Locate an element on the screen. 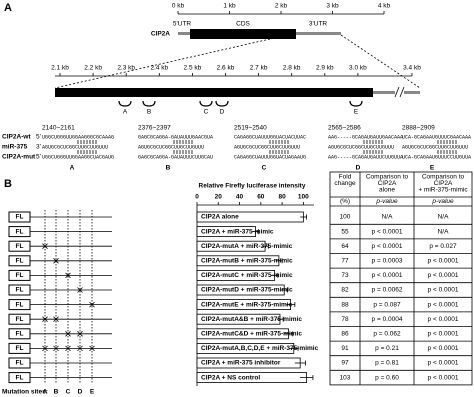  table-cell: p = 0.0062 is located at coordinates (387, 290).